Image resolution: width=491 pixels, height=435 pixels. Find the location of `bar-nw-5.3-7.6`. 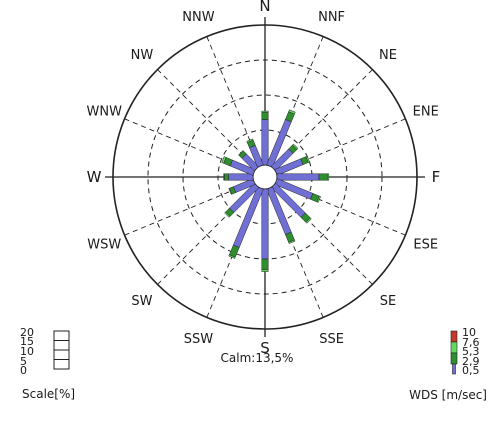

bar-nw-5.3-7.6 is located at coordinates (241, 153).